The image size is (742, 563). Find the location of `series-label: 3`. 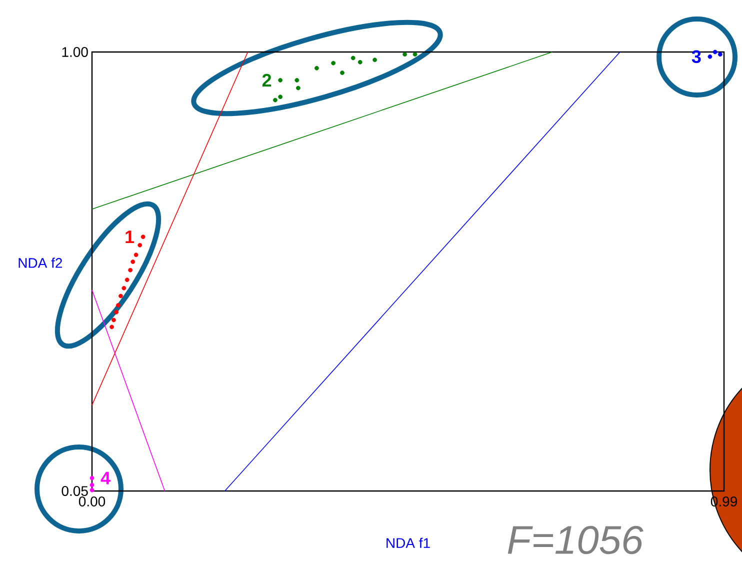

series-label: 3 is located at coordinates (696, 57).